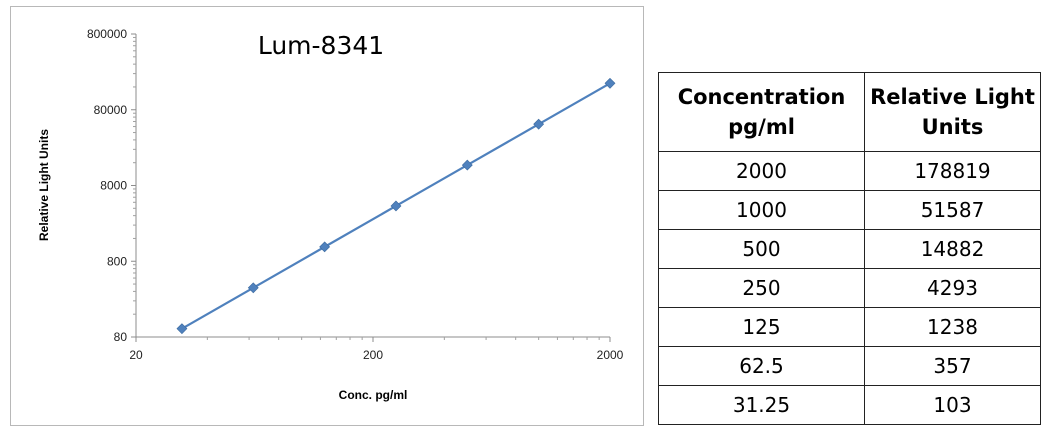 This screenshot has height=428, width=1043. I want to click on table-header-row: Concentration pg/ml Relative Light Units, so click(849, 112).